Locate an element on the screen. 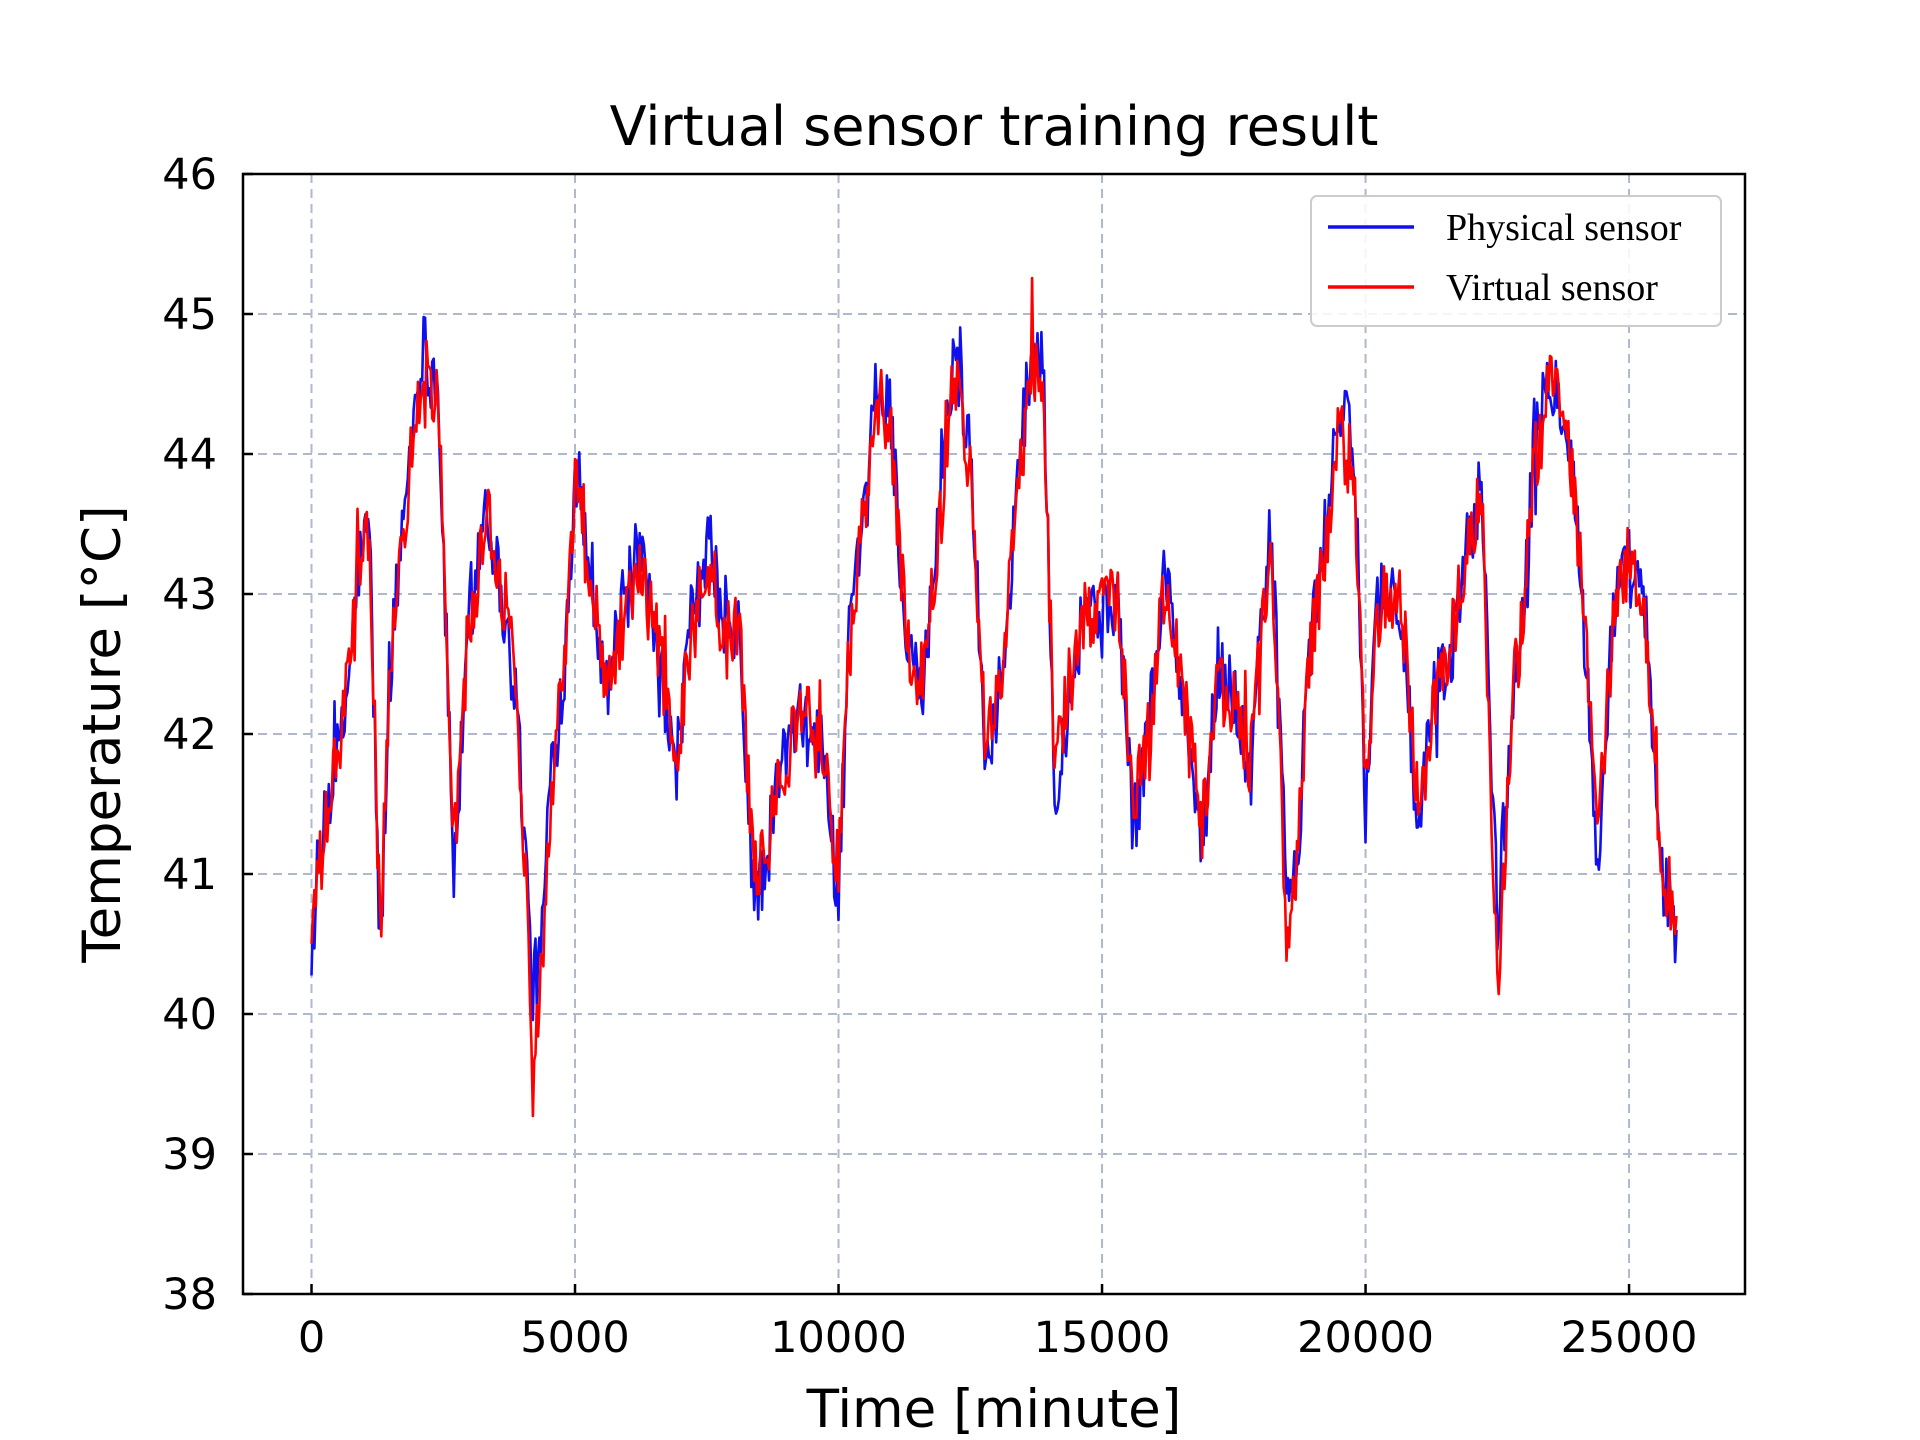  y-tick-label: 45 is located at coordinates (189, 315).